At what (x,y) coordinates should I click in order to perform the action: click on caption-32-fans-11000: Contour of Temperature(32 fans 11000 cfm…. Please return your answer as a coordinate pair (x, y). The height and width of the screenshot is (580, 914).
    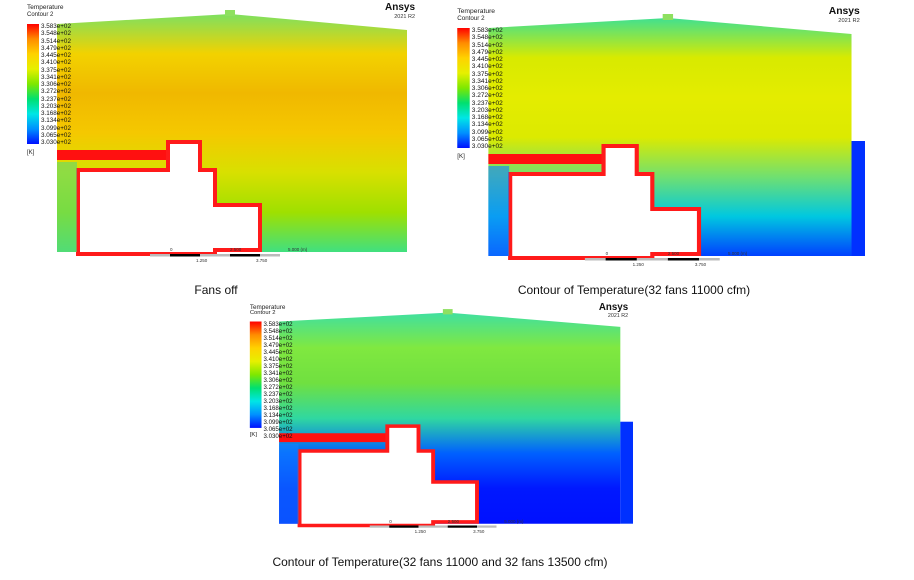
    Looking at the image, I should click on (634, 290).